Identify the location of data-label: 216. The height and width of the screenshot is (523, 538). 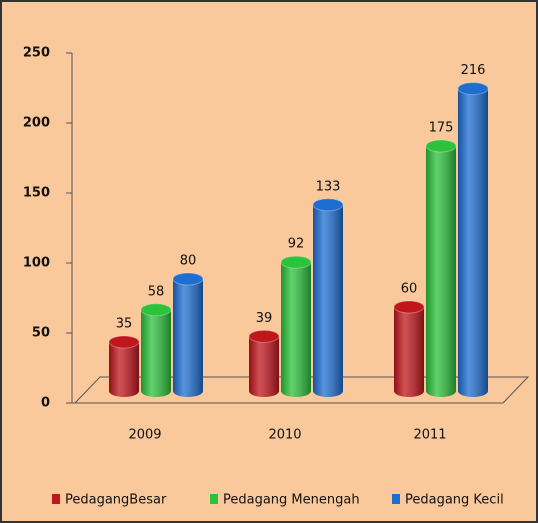
(473, 70).